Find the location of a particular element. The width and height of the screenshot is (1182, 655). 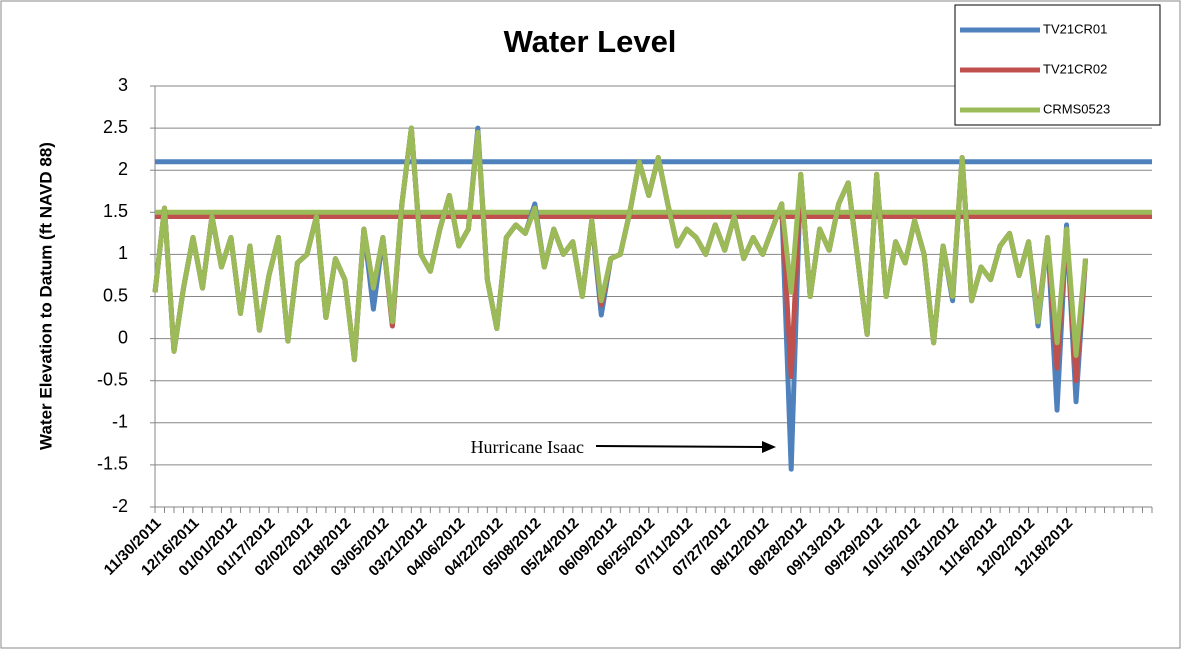

annotation-arrowhead is located at coordinates (769, 447).